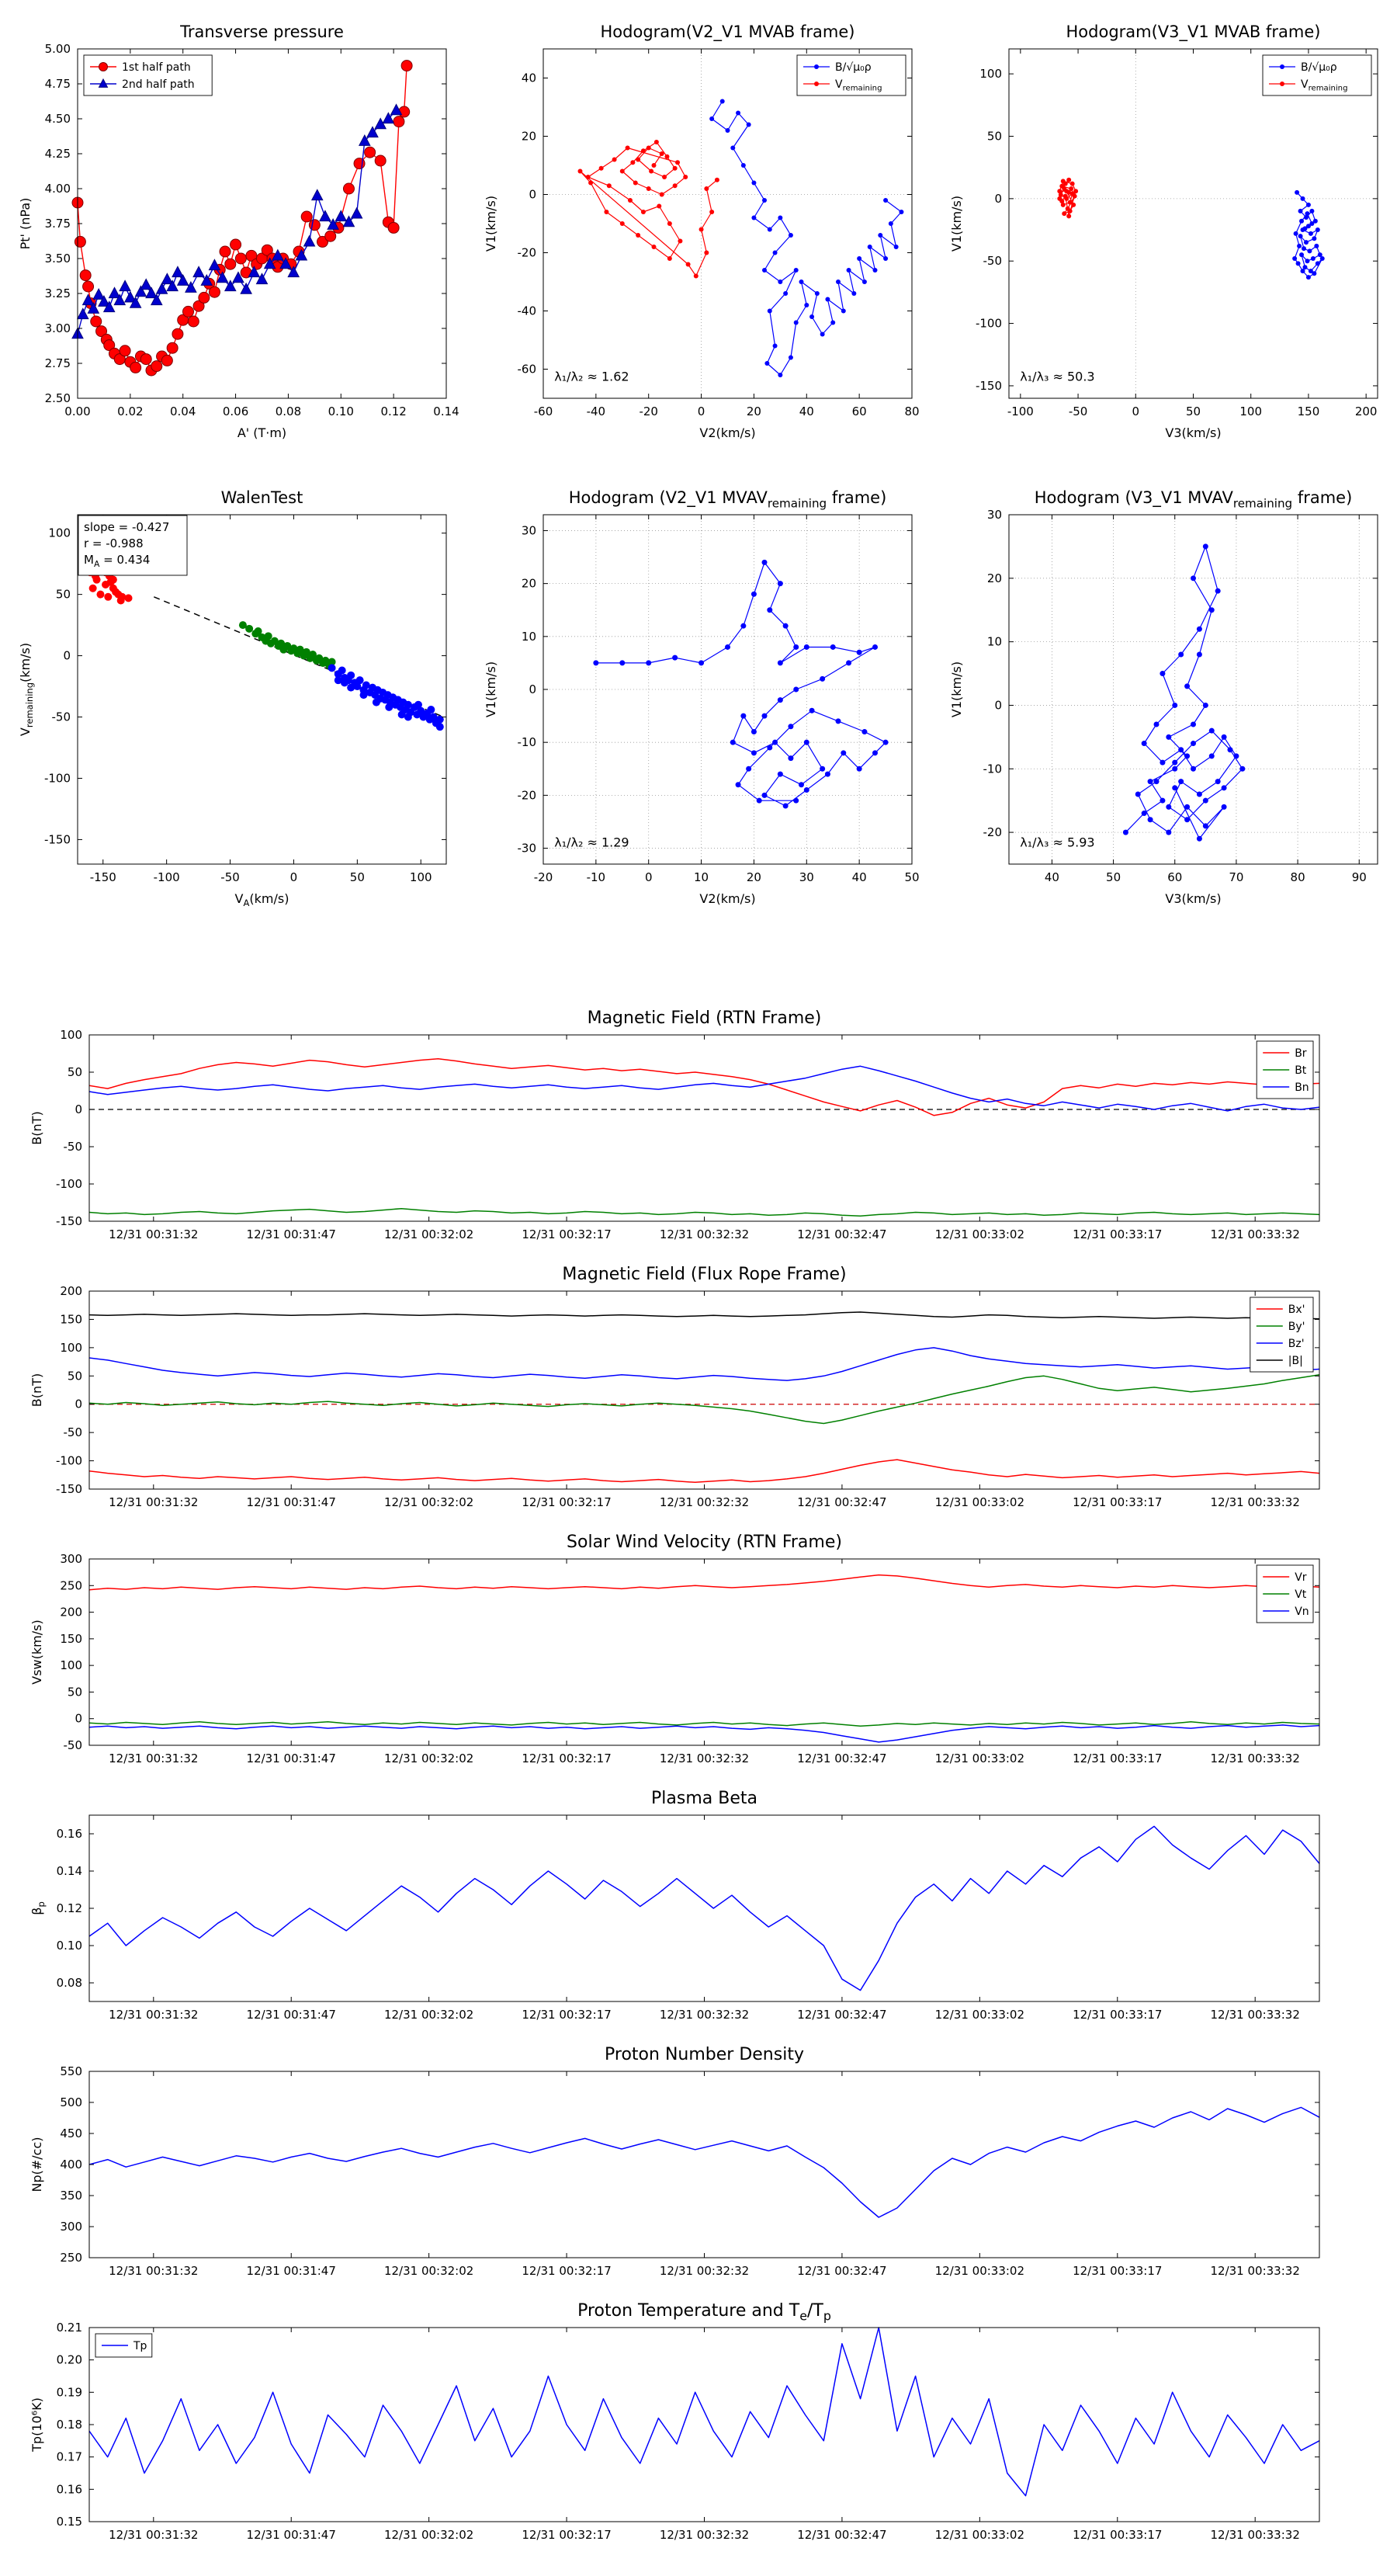 This screenshot has width=1397, height=2576. Describe the element at coordinates (596, 411) in the screenshot. I see `svg-text: -40` at that location.